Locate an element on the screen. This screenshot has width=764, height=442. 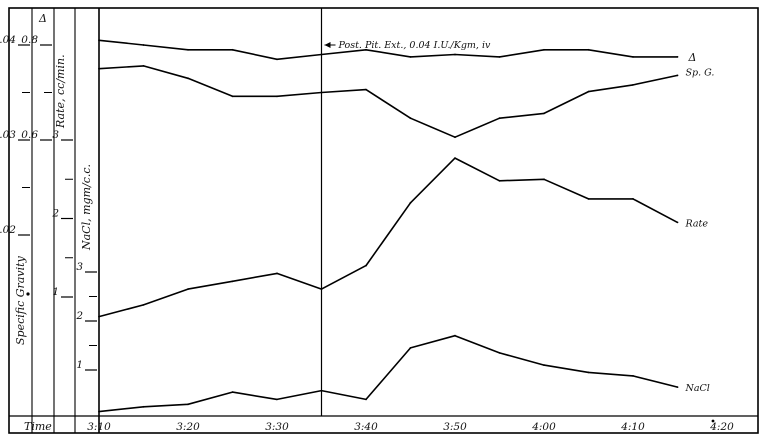
y-axis-title-specific-gravity: Specific Gravity is located at coordinates (20, 300).